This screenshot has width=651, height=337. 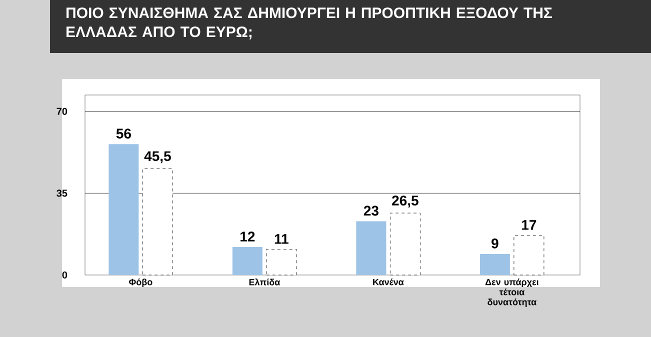 I want to click on data-label: 9, so click(x=495, y=243).